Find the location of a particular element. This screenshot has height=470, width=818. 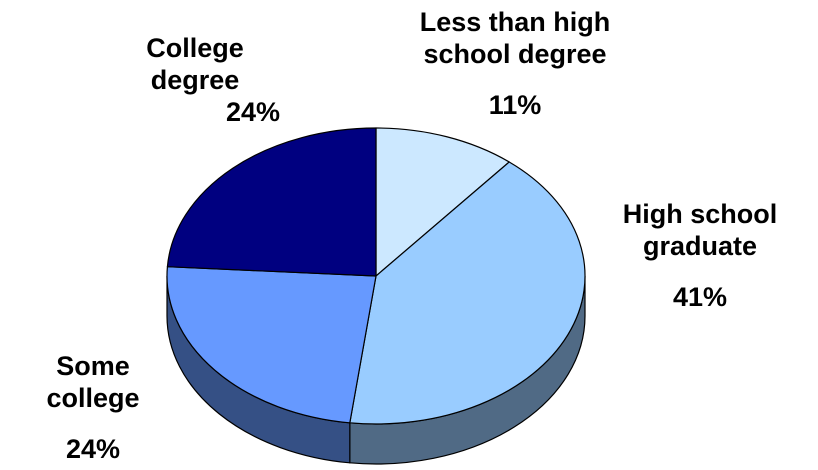

slice-percent: 41% is located at coordinates (700, 297).